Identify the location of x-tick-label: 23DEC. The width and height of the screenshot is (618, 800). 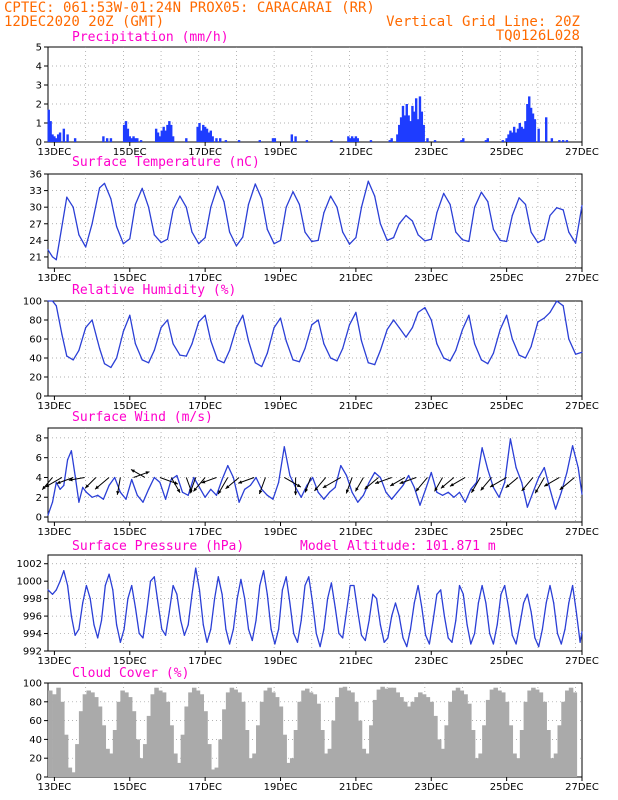
(431, 532).